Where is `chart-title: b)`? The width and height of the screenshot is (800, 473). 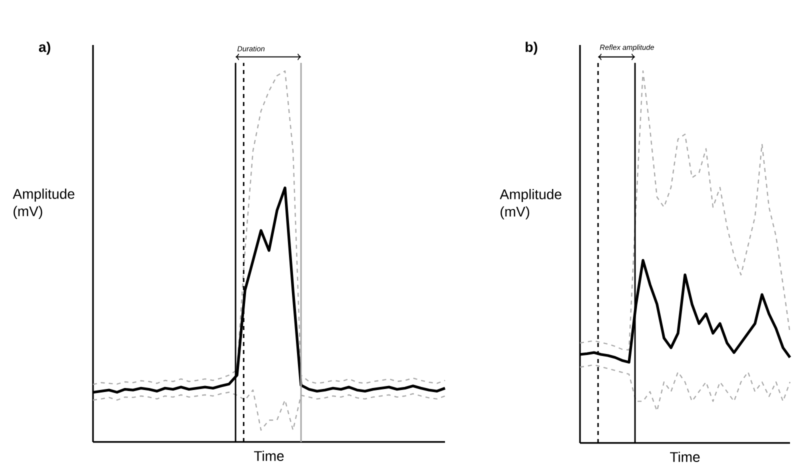
chart-title: b) is located at coordinates (532, 48).